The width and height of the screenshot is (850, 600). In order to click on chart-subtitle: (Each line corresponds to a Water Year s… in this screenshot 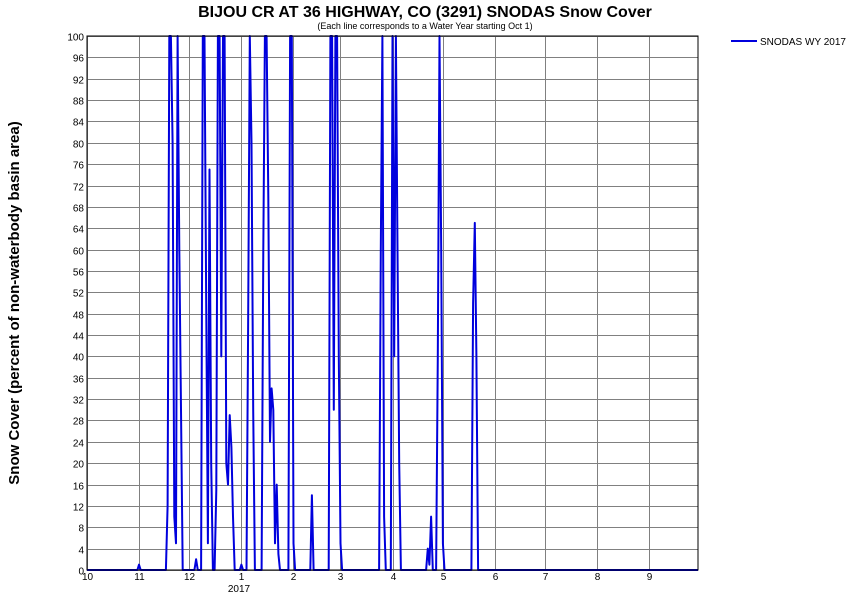, I will do `click(424, 26)`.